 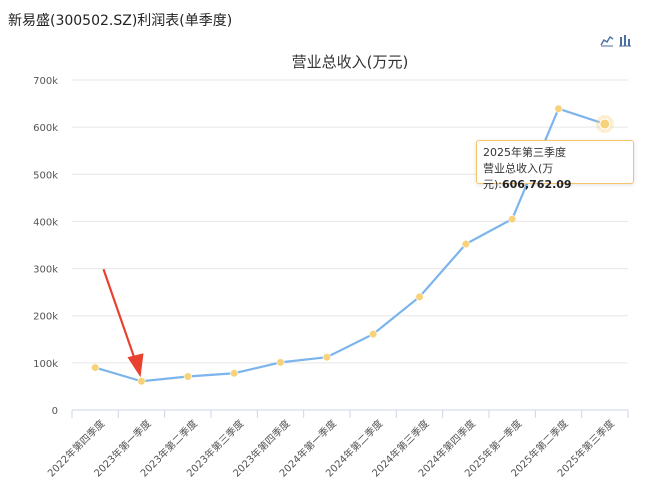 I want to click on y-tick-label: 300k, so click(x=45, y=270).